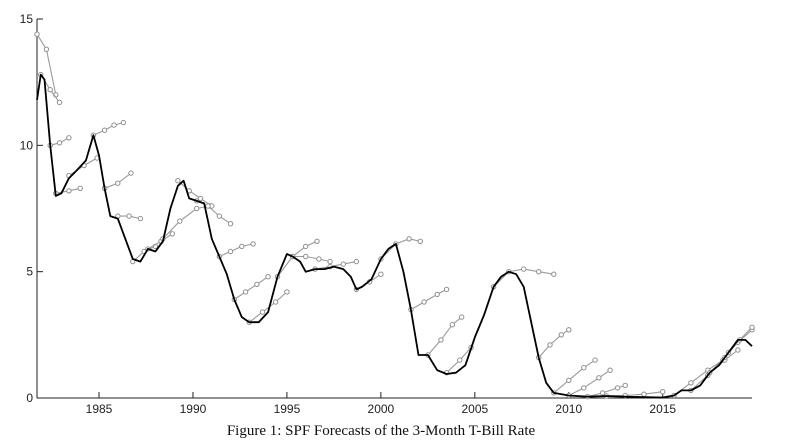  What do you see at coordinates (193, 409) in the screenshot?
I see `x-tick-label: 1990` at bounding box center [193, 409].